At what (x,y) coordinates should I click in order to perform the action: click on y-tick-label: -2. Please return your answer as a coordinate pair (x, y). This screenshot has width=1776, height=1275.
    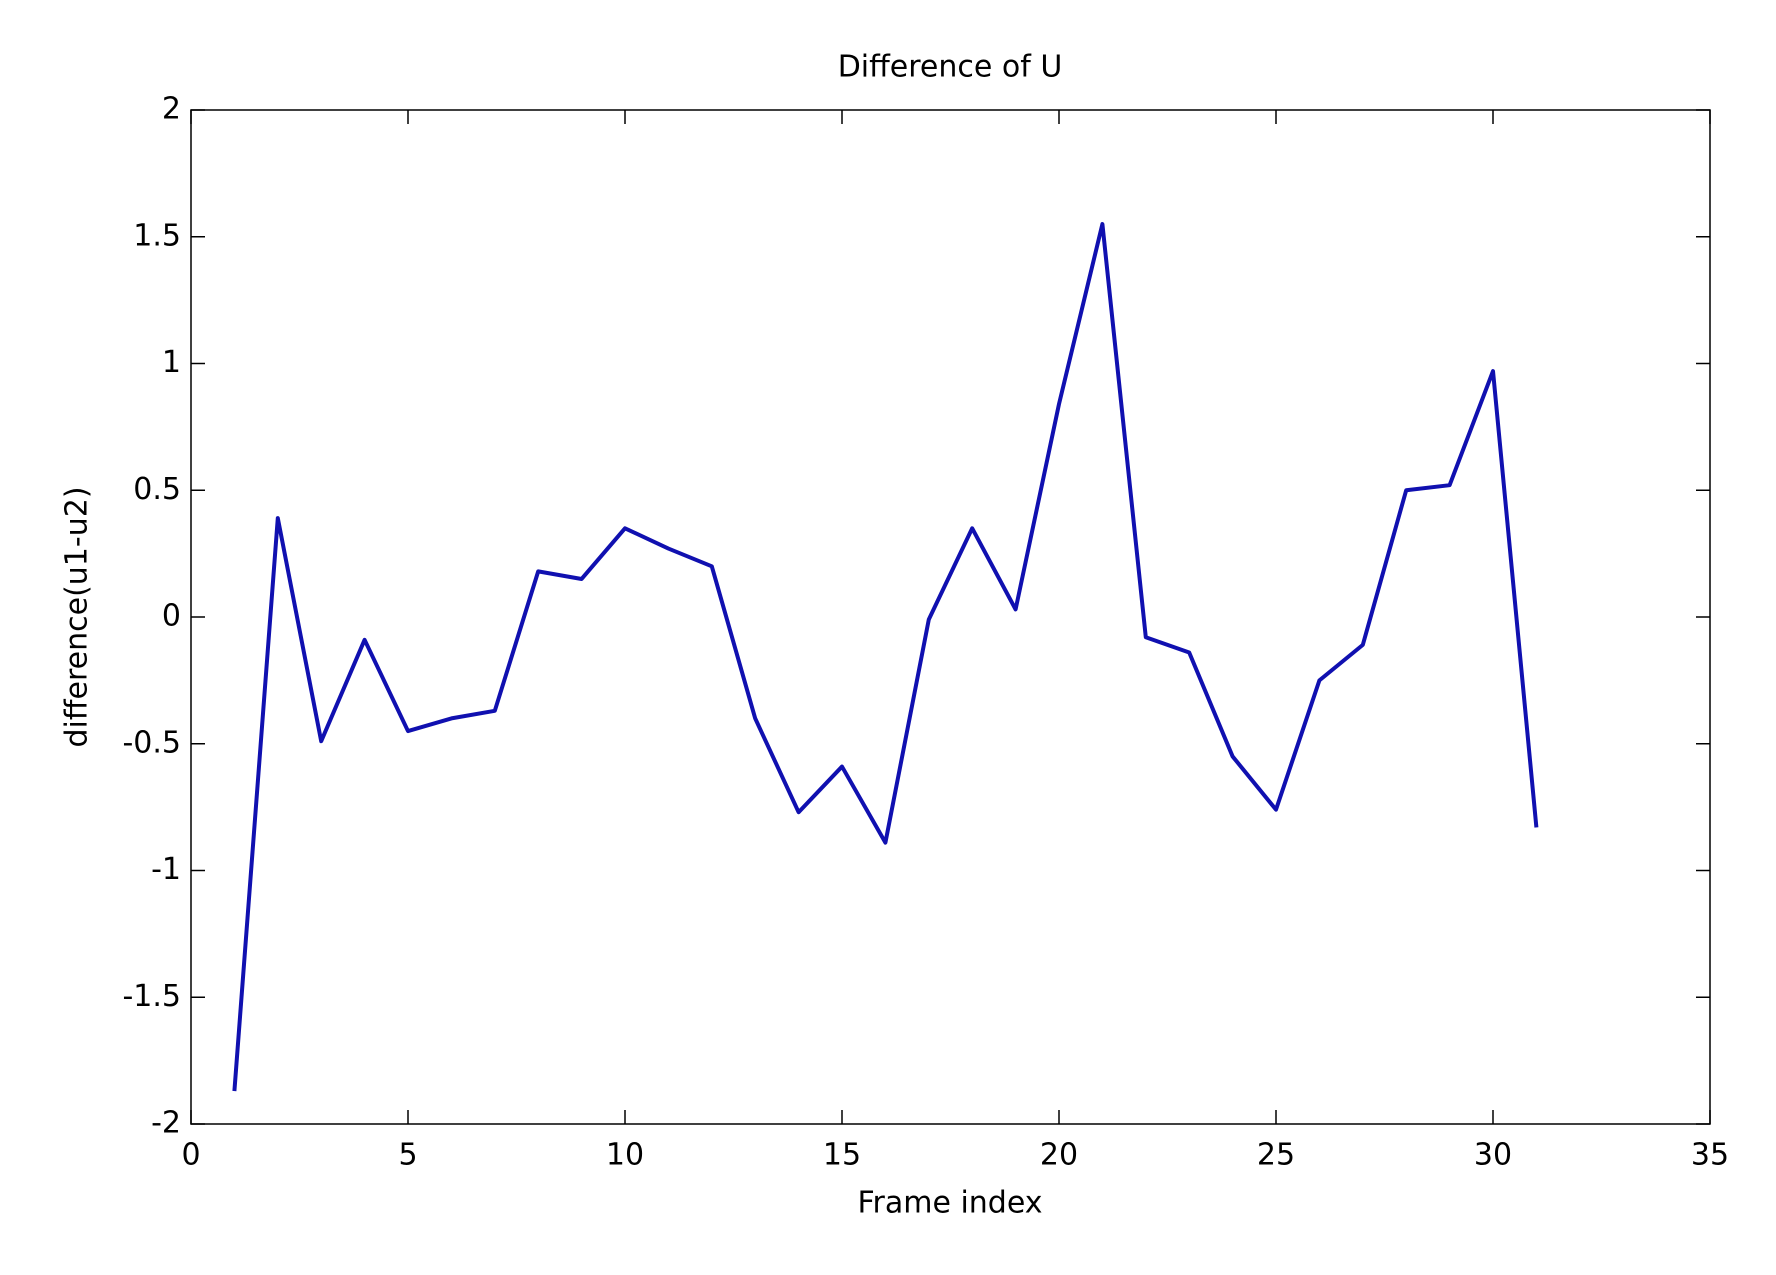
    Looking at the image, I should click on (166, 1123).